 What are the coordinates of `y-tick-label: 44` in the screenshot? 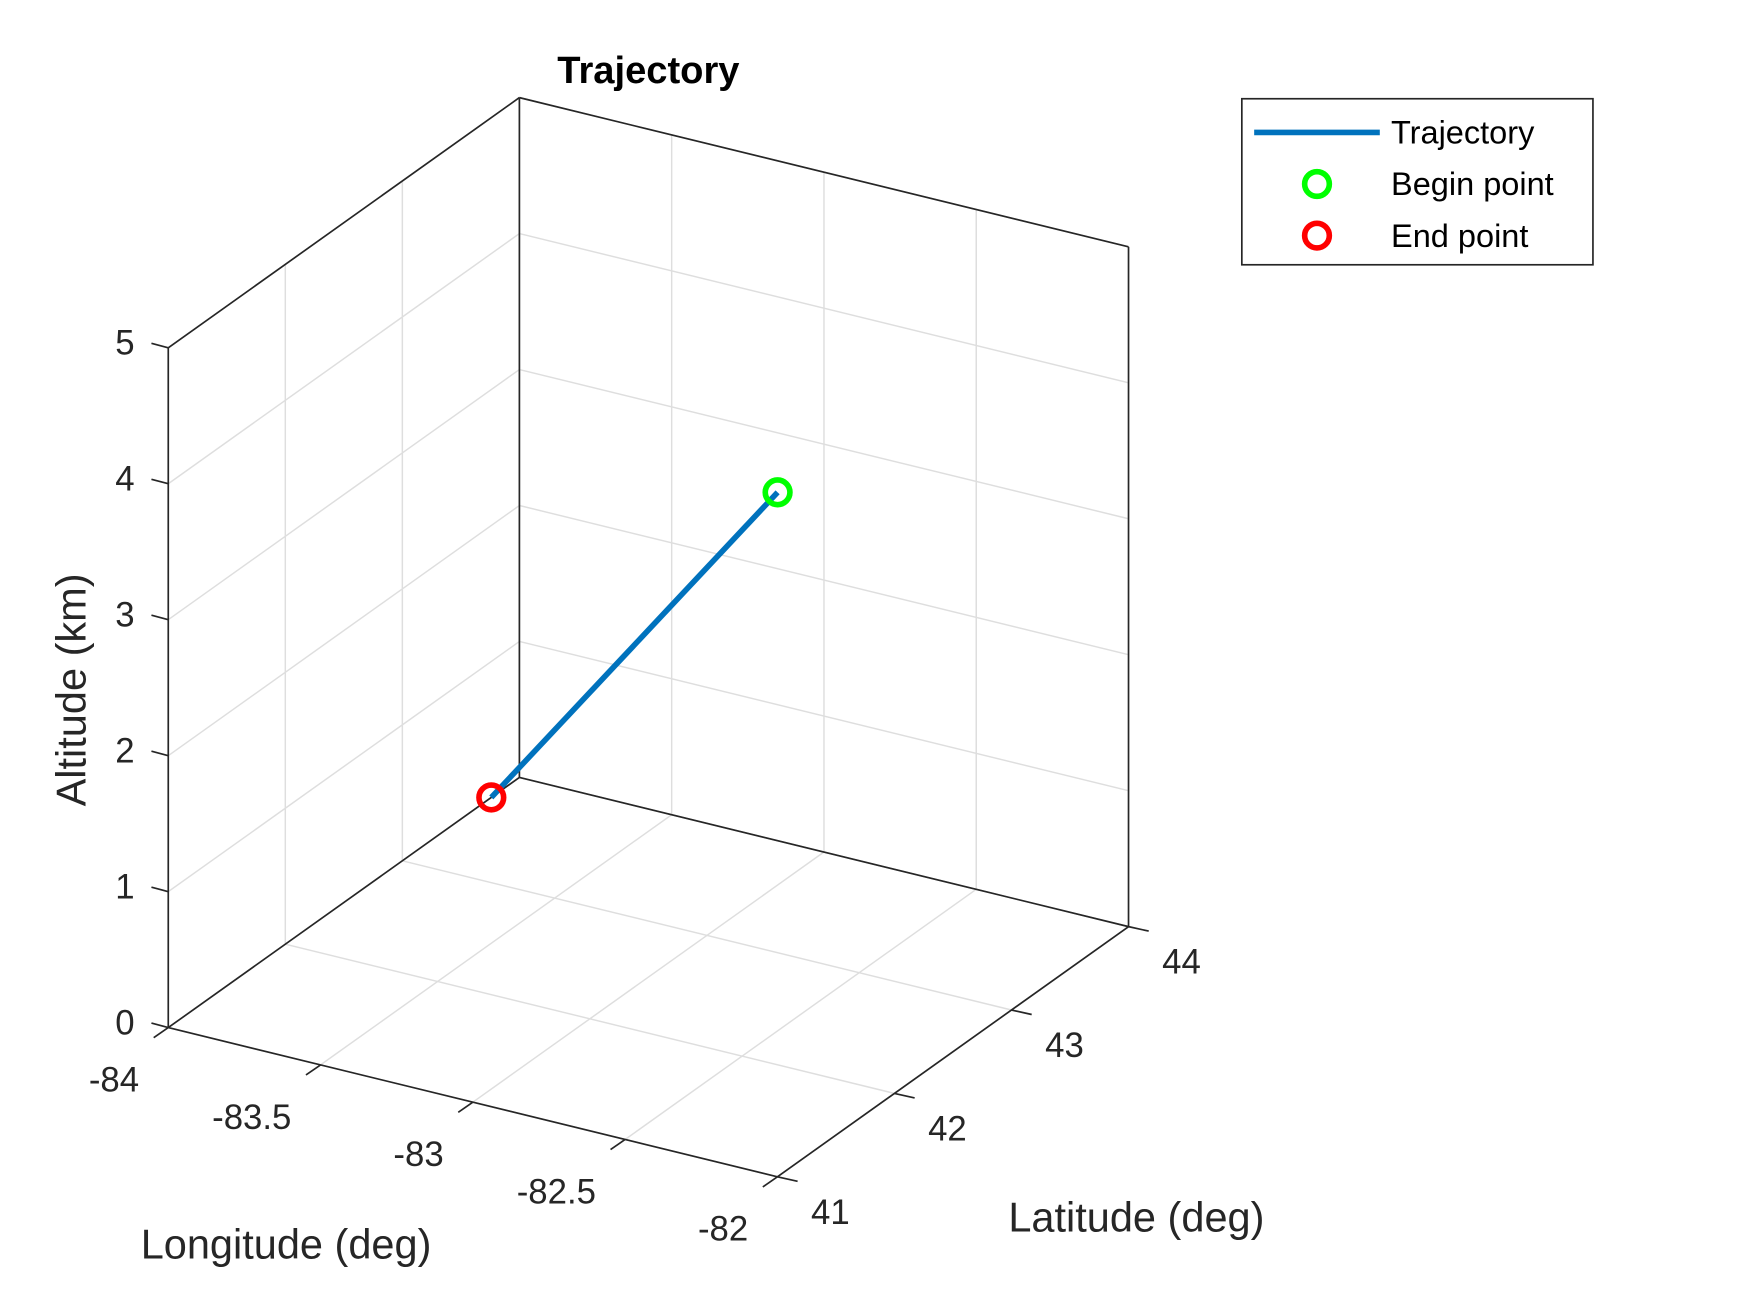 It's located at (1181, 963).